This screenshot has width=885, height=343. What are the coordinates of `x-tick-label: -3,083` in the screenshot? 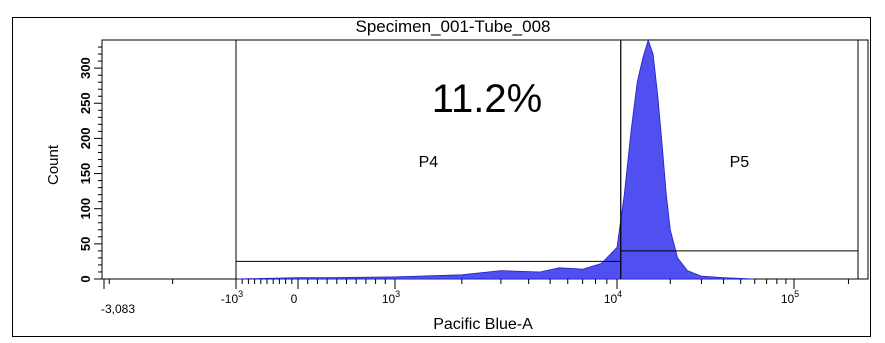 It's located at (118, 309).